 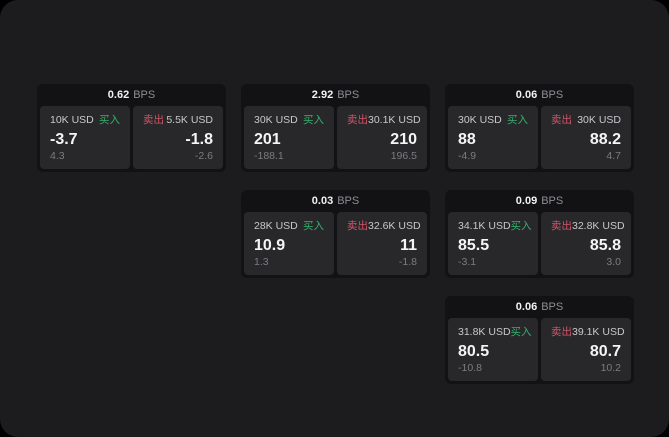 I want to click on quote-card-body: 28K USD 买入 10.9 1.3 卖出 32.6K USD 11 -1.8, so click(x=335, y=243).